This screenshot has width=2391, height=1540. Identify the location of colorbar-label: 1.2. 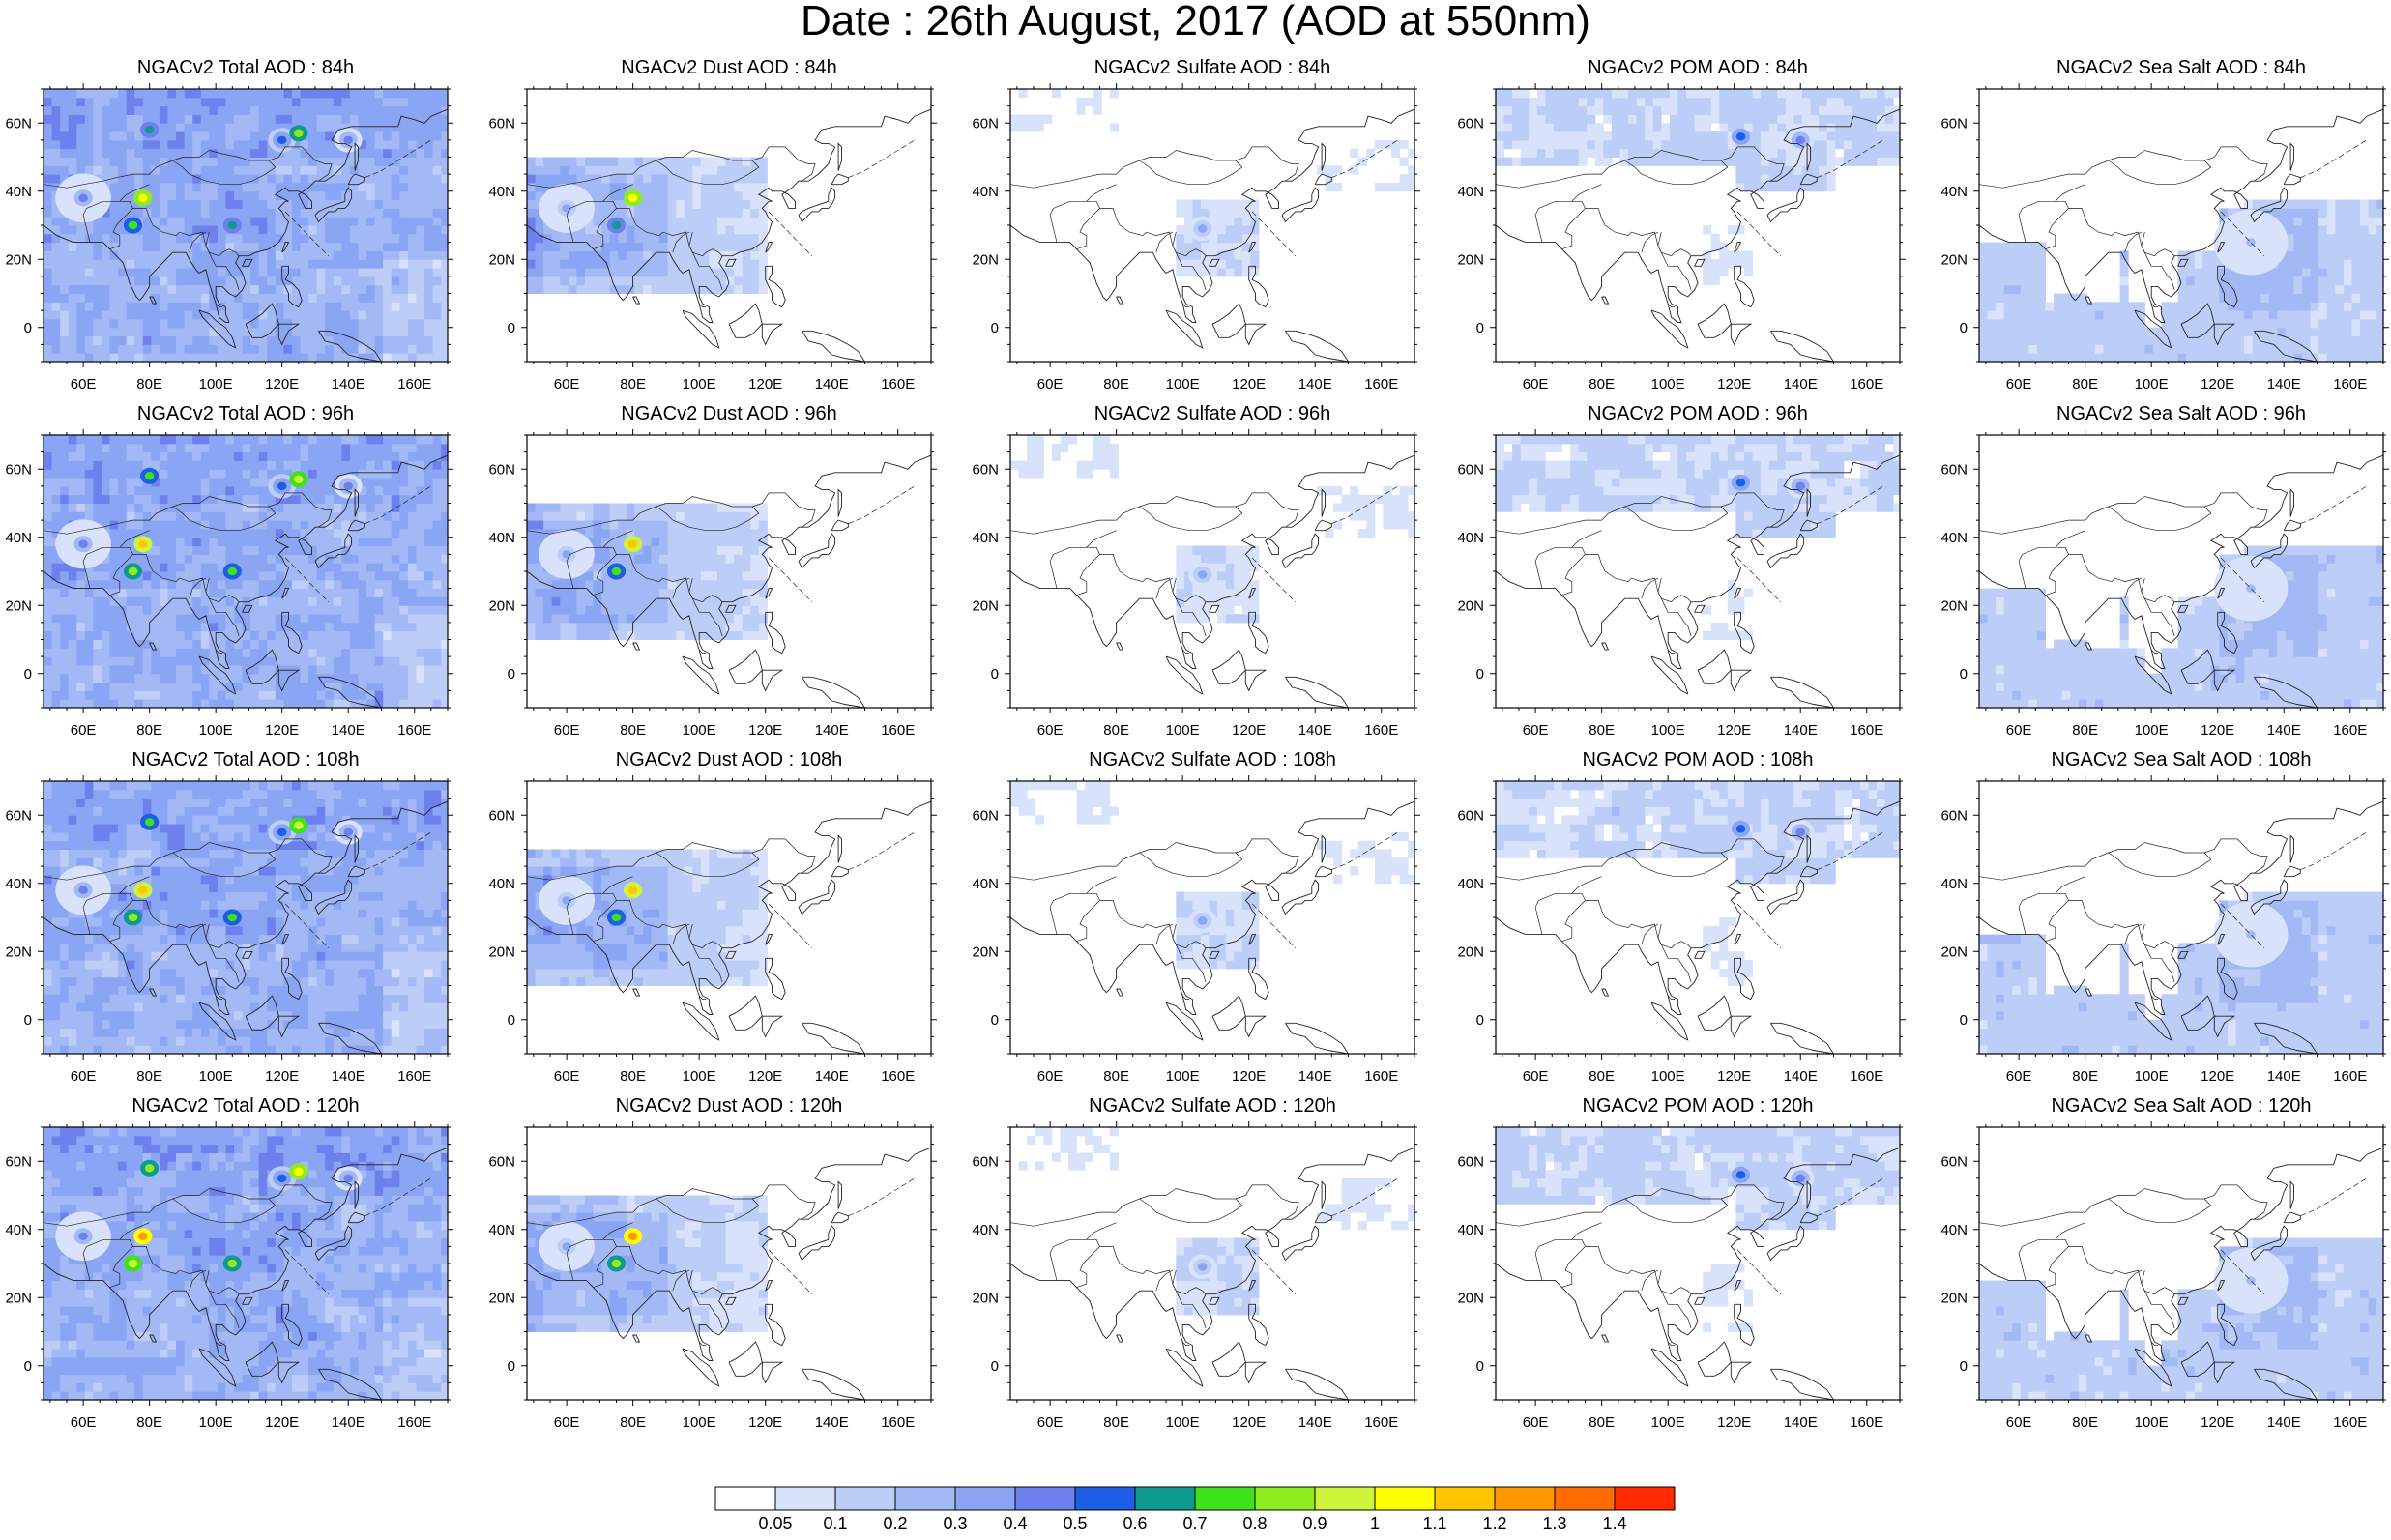
(1494, 1523).